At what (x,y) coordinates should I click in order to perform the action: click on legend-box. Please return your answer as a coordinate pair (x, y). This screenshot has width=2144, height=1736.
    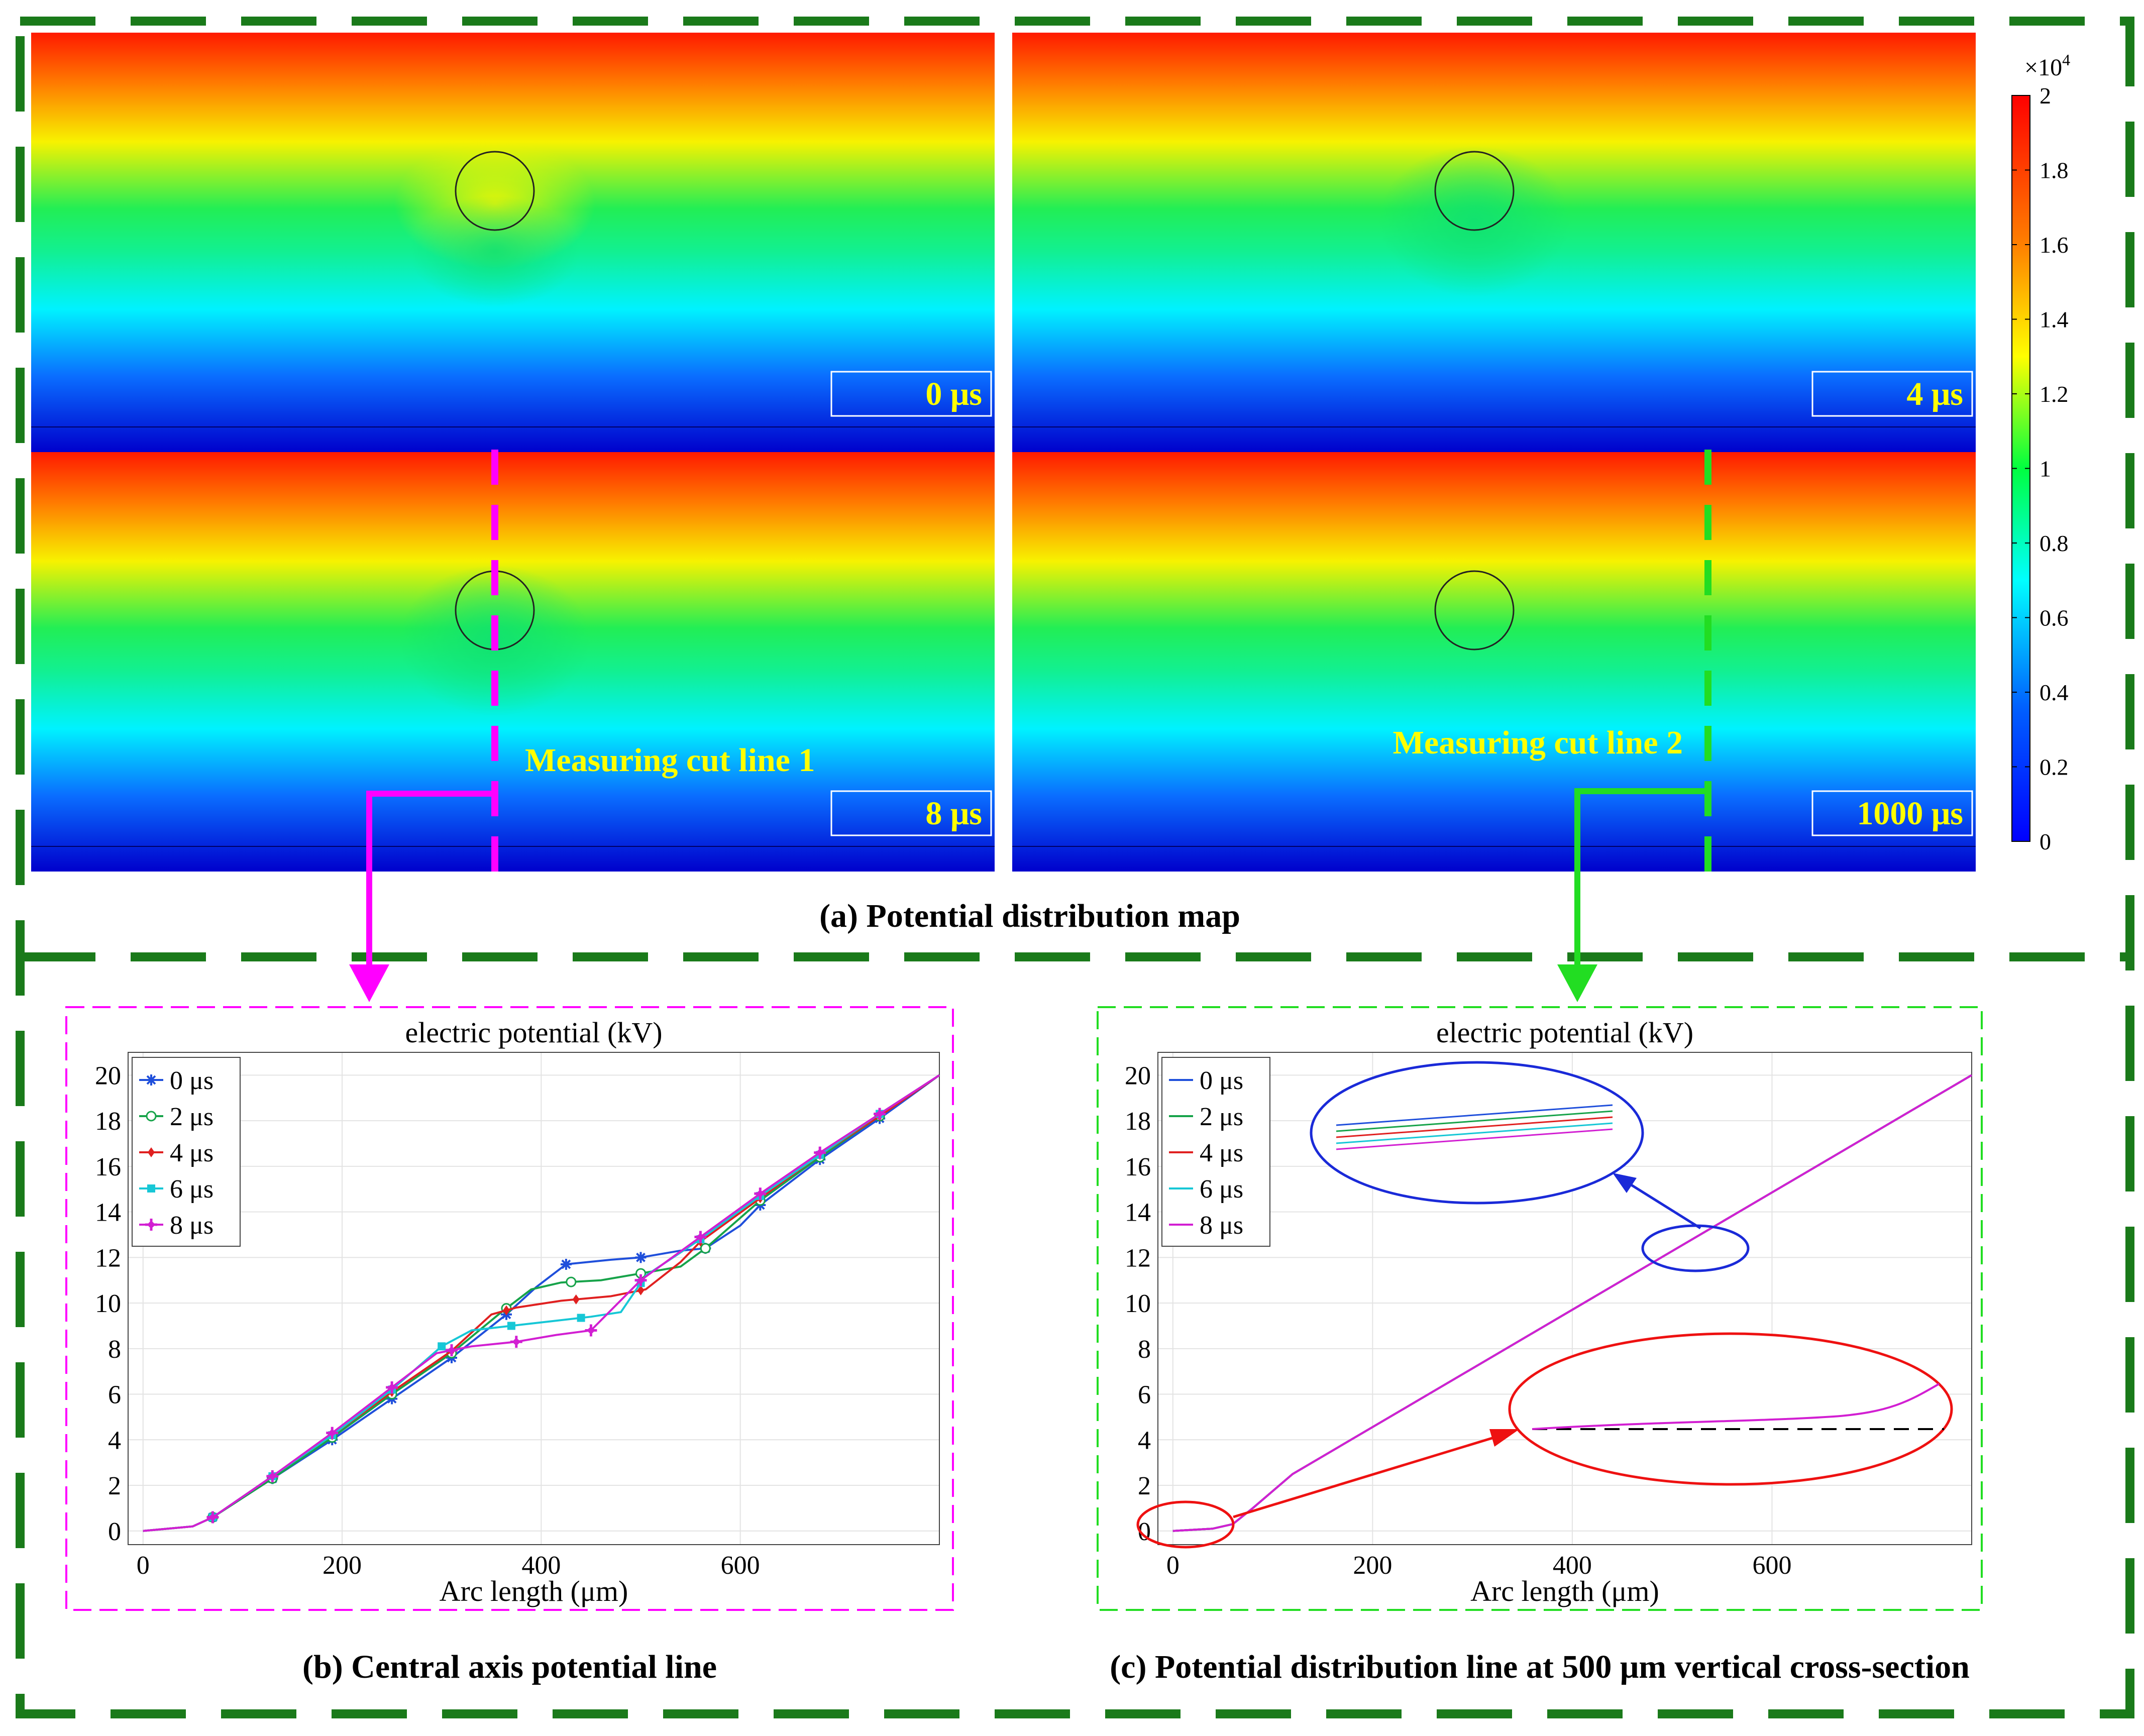
    Looking at the image, I should click on (186, 1152).